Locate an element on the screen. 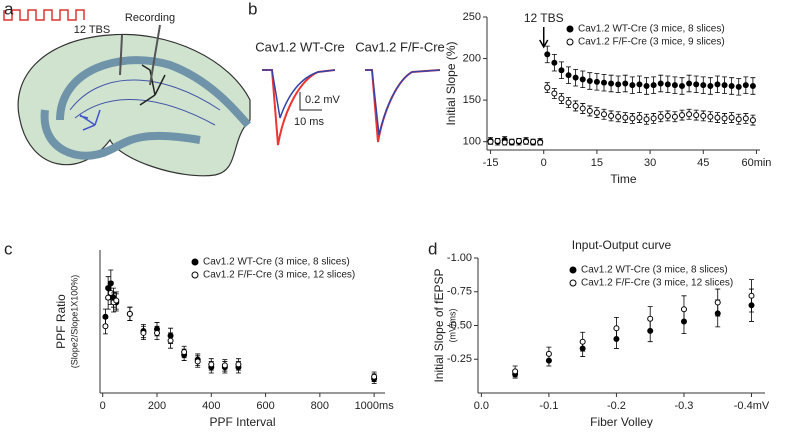 This screenshot has width=800, height=433. x-tick-label: -0.1 is located at coordinates (548, 406).